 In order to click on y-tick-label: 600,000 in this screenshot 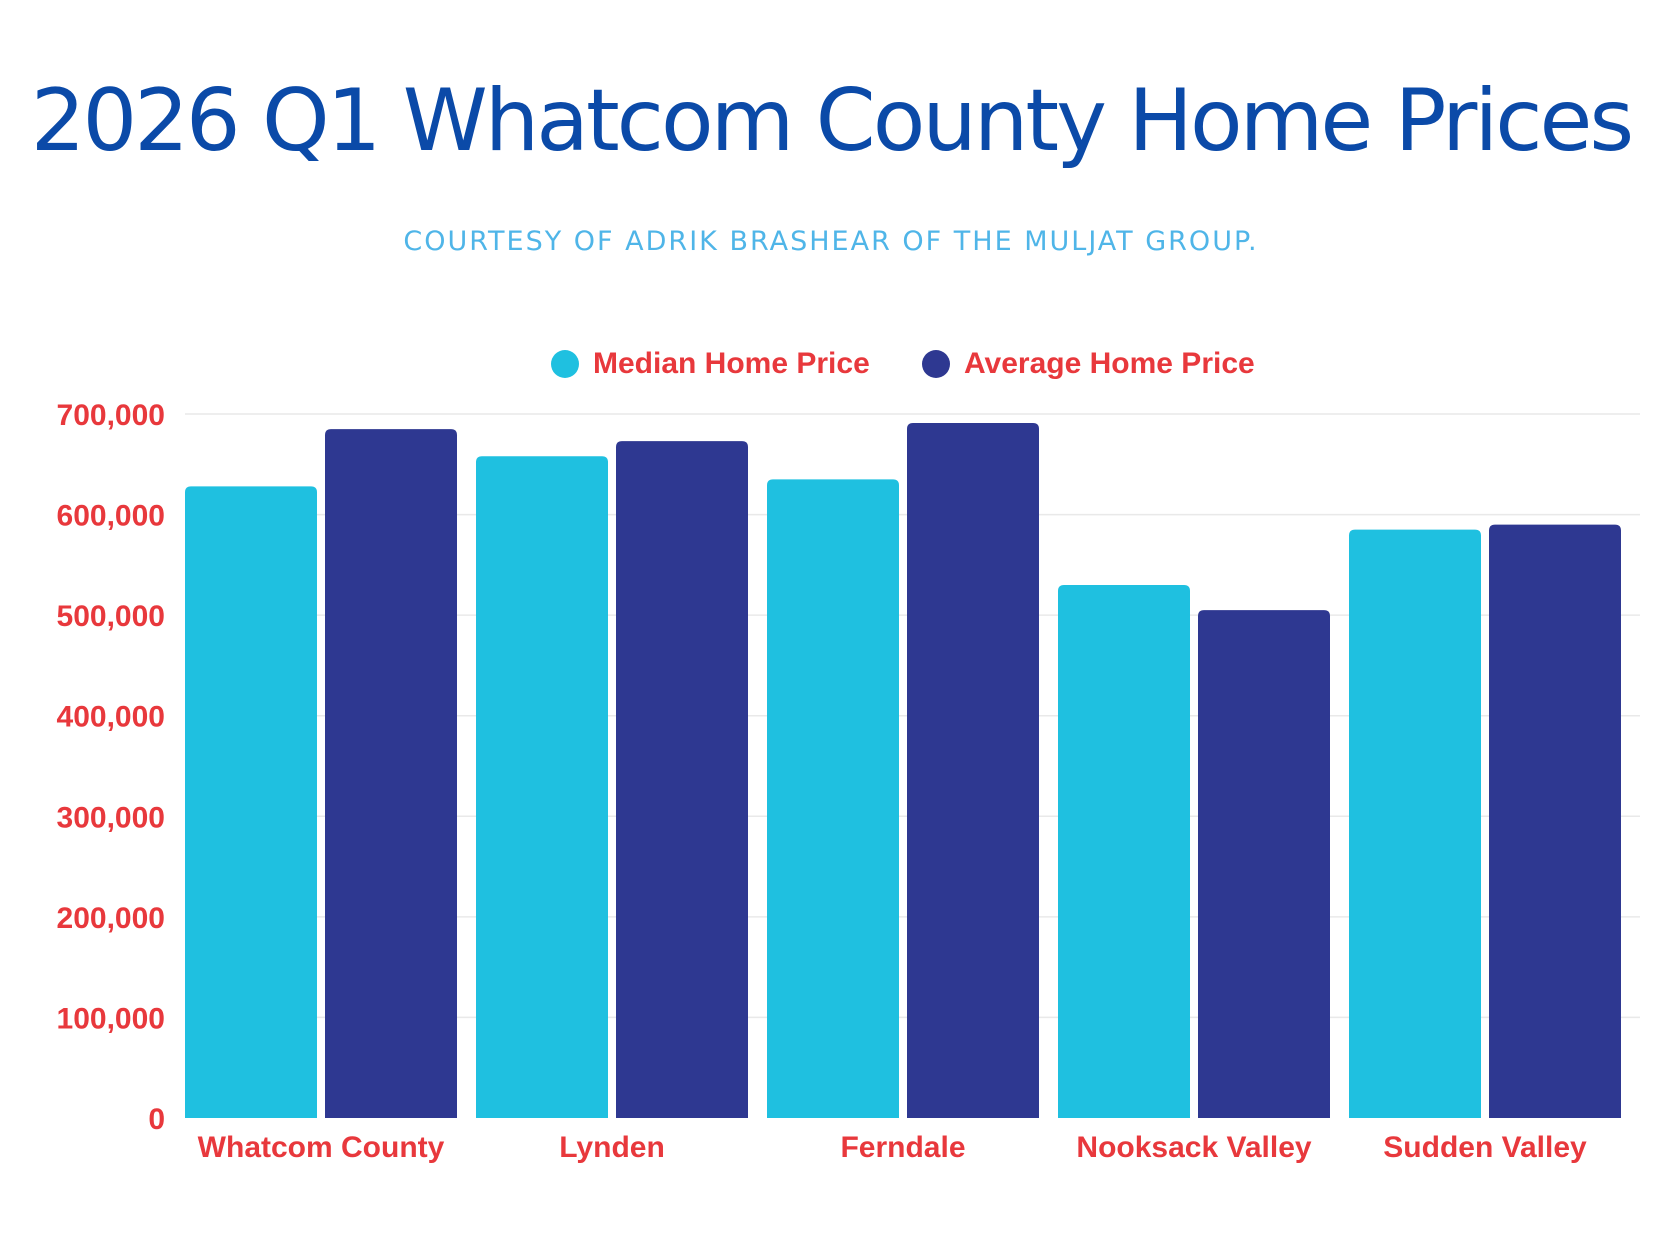, I will do `click(111, 516)`.